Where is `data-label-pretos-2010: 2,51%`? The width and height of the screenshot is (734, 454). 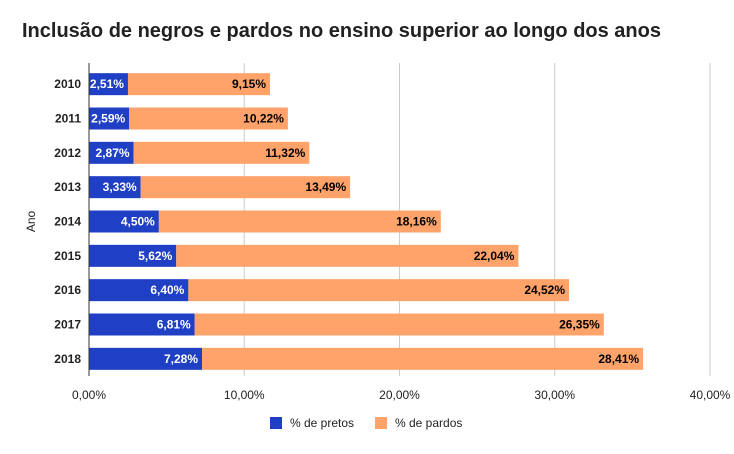 data-label-pretos-2010: 2,51% is located at coordinates (107, 84).